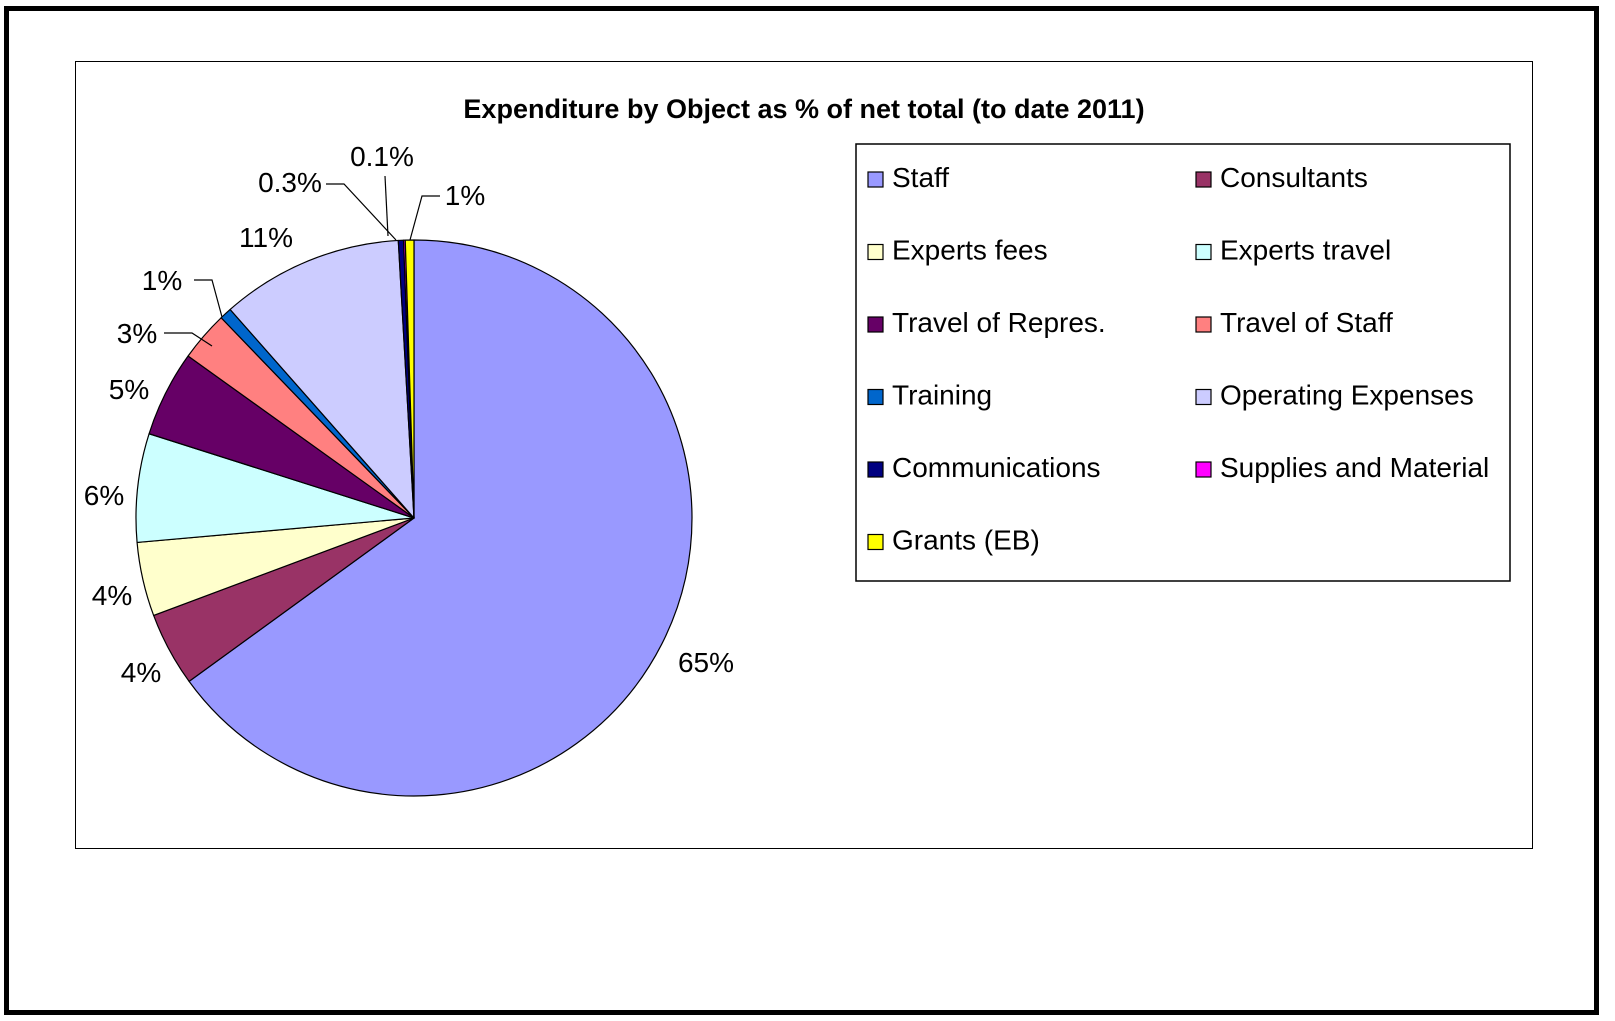 The height and width of the screenshot is (1021, 1615). Describe the element at coordinates (966, 540) in the screenshot. I see `legend-label: Grants (EB)` at that location.